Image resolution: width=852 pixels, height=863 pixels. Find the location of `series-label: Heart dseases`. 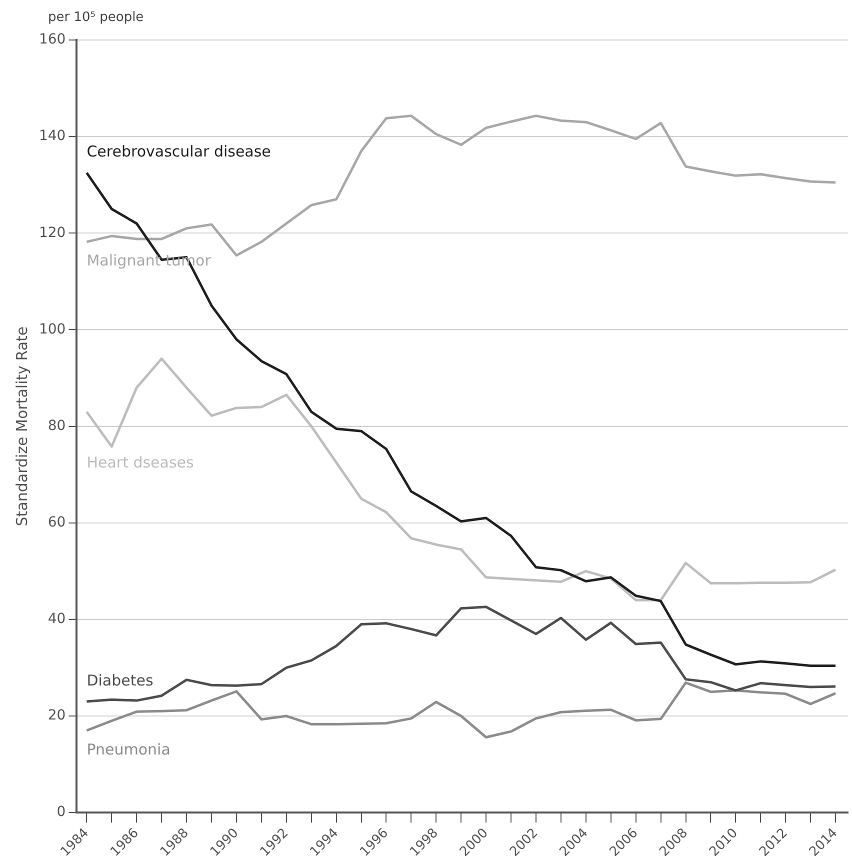

series-label: Heart dseases is located at coordinates (140, 463).